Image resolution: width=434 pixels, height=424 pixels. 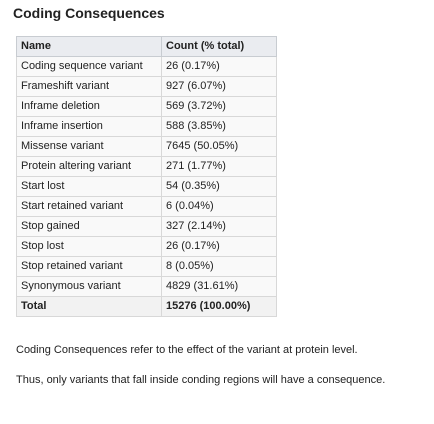 What do you see at coordinates (219, 286) in the screenshot?
I see `row-count-cell: 4829 (31.61%)` at bounding box center [219, 286].